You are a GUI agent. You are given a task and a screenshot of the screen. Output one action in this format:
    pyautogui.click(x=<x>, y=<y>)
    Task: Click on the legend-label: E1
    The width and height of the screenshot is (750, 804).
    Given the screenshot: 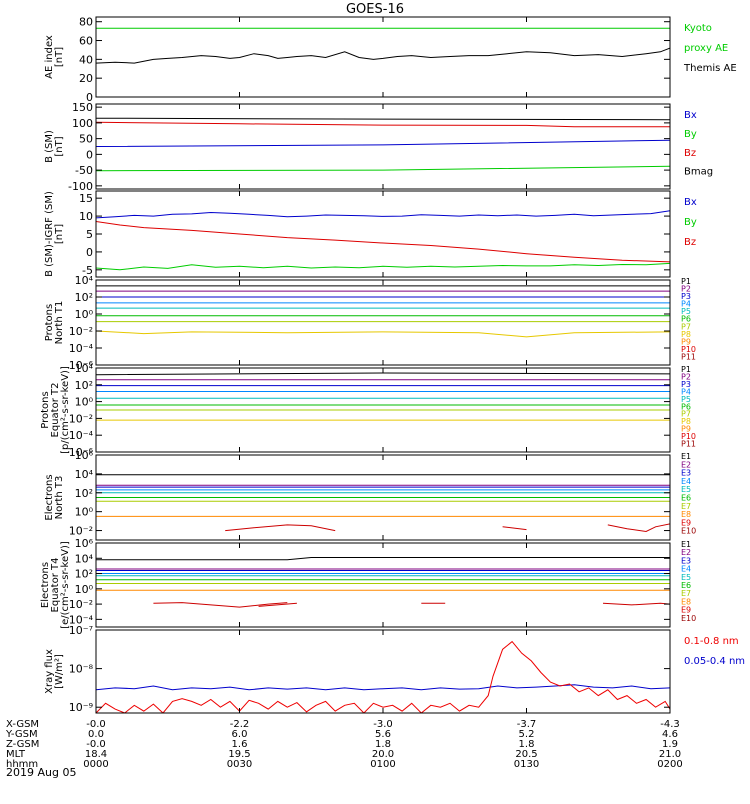 What is the action you would take?
    pyautogui.click(x=686, y=544)
    